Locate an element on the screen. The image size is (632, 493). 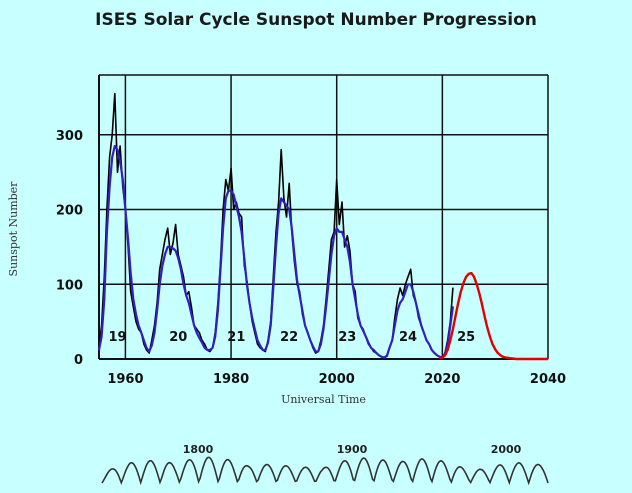
cycle-label: 22 is located at coordinates (289, 337).